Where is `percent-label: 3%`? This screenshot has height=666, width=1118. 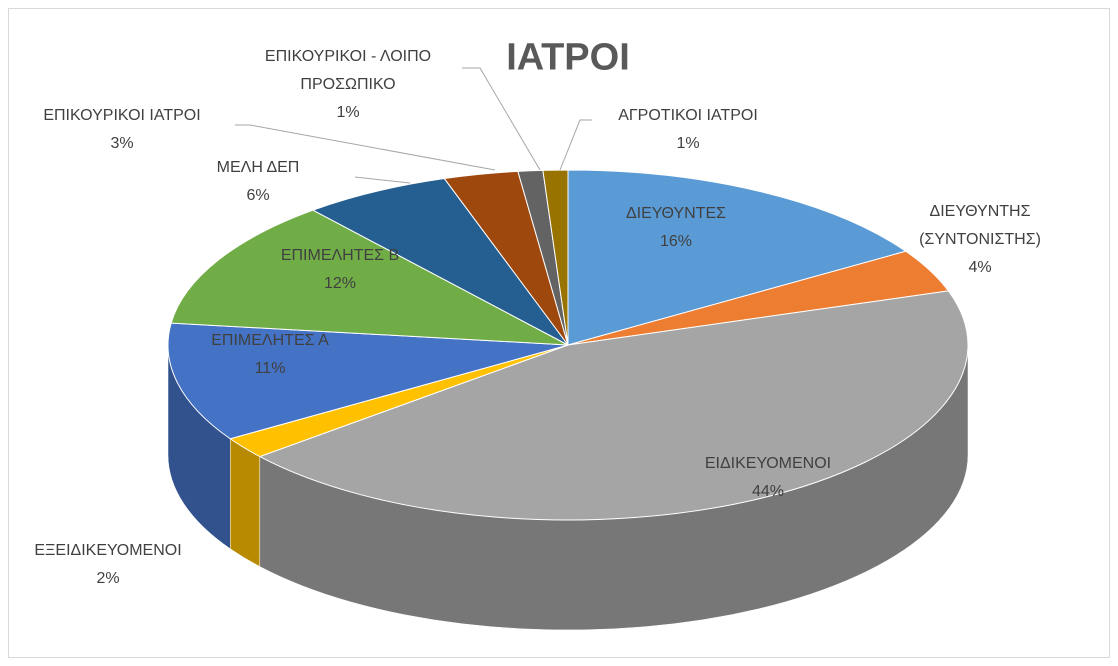 percent-label: 3% is located at coordinates (122, 143).